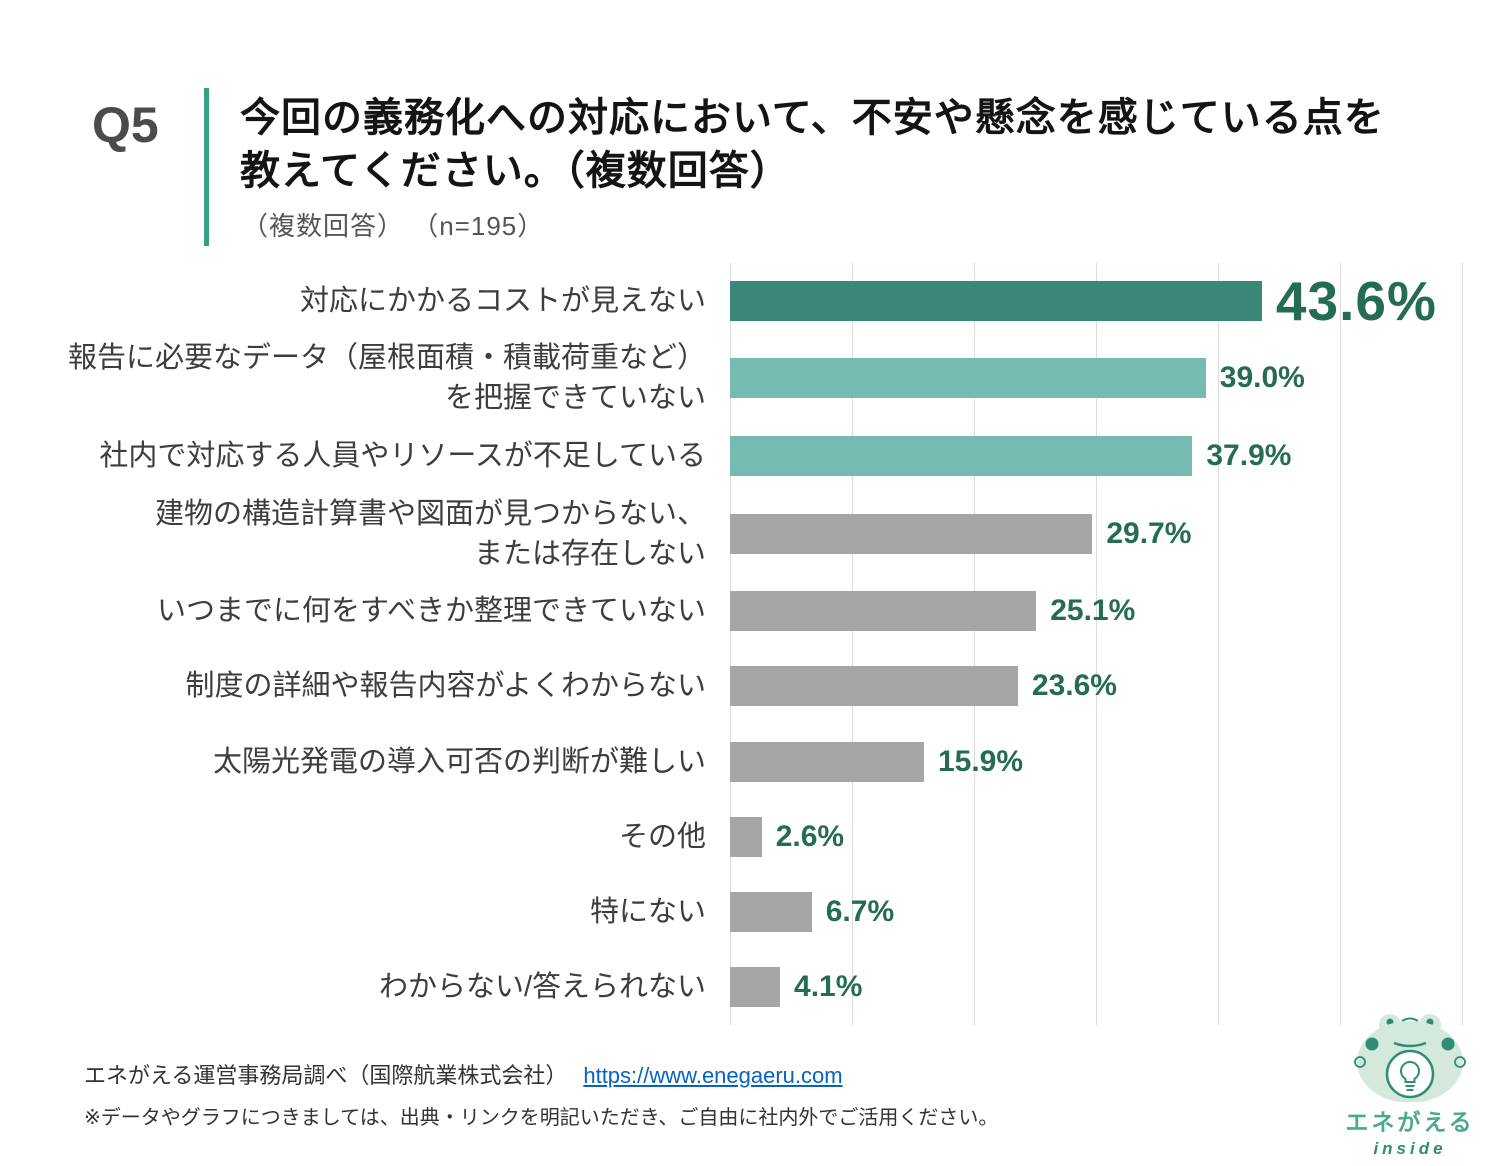  What do you see at coordinates (430, 533) in the screenshot?
I see `category-label: 建物の構造計算書や図面が見つからない、 または存在しない` at bounding box center [430, 533].